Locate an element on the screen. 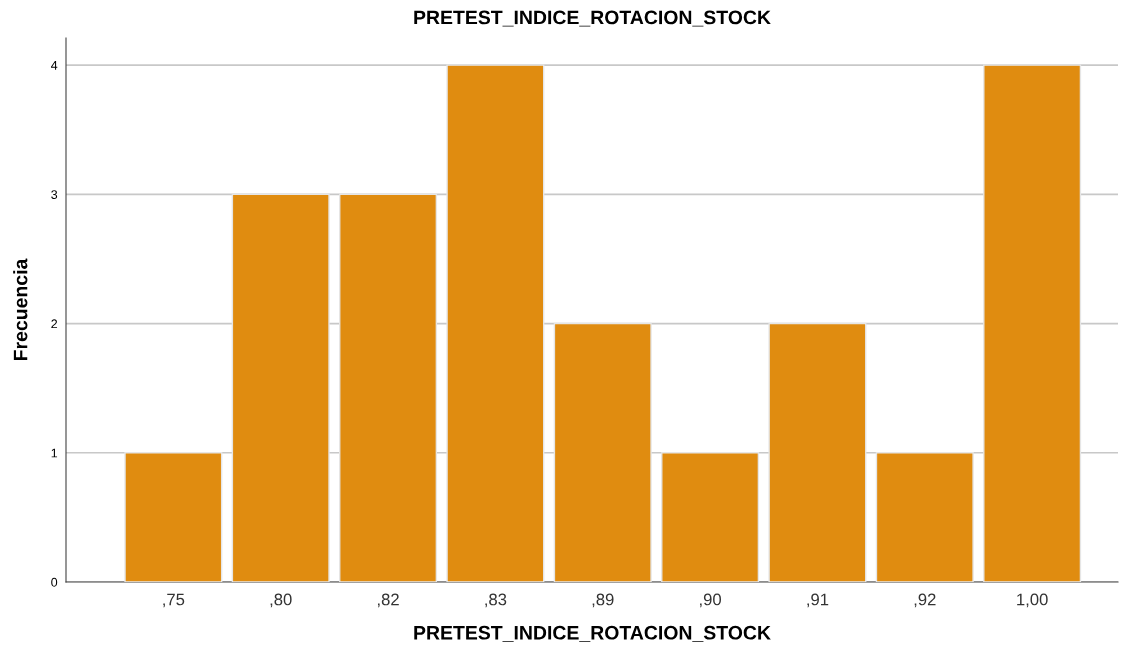 Image resolution: width=1133 pixels, height=664 pixels. x-tick-label: ,82 is located at coordinates (388, 600).